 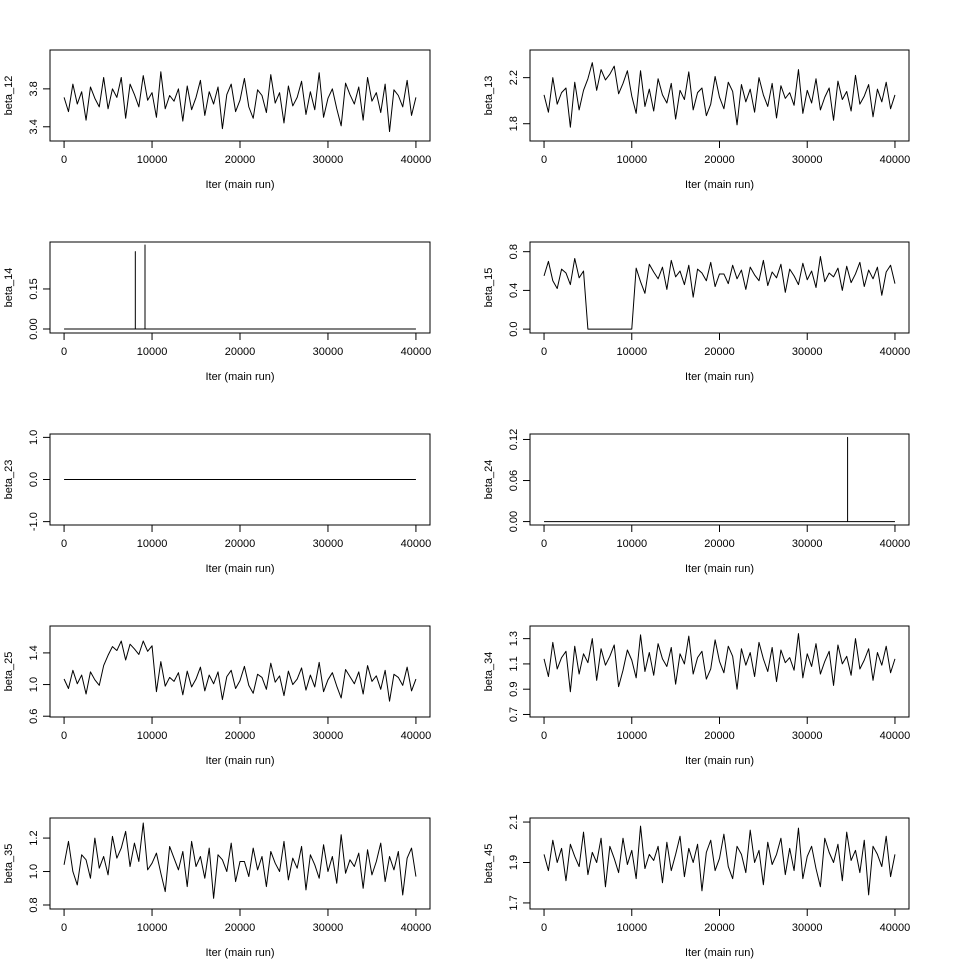 I want to click on y-axis-label: beta_14, so click(x=9, y=288).